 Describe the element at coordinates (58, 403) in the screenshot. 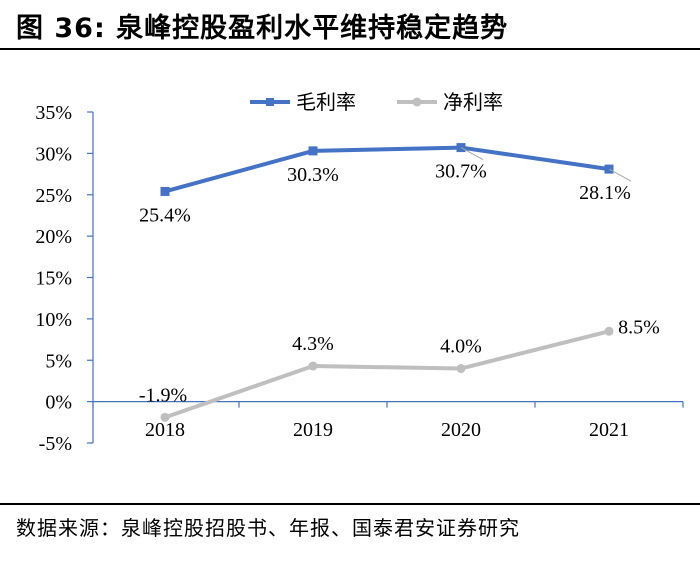

I see `y-tick-label: 0%` at that location.